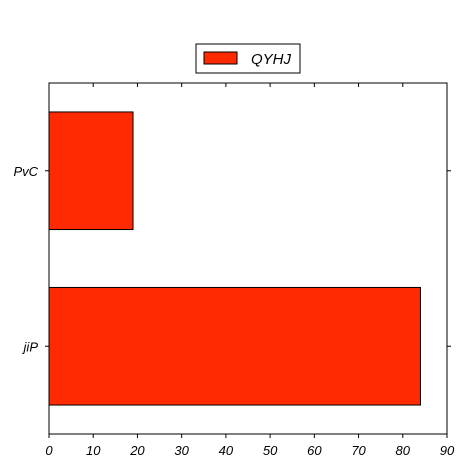 The image size is (469, 469). I want to click on x-tick-label: 10, so click(93, 450).